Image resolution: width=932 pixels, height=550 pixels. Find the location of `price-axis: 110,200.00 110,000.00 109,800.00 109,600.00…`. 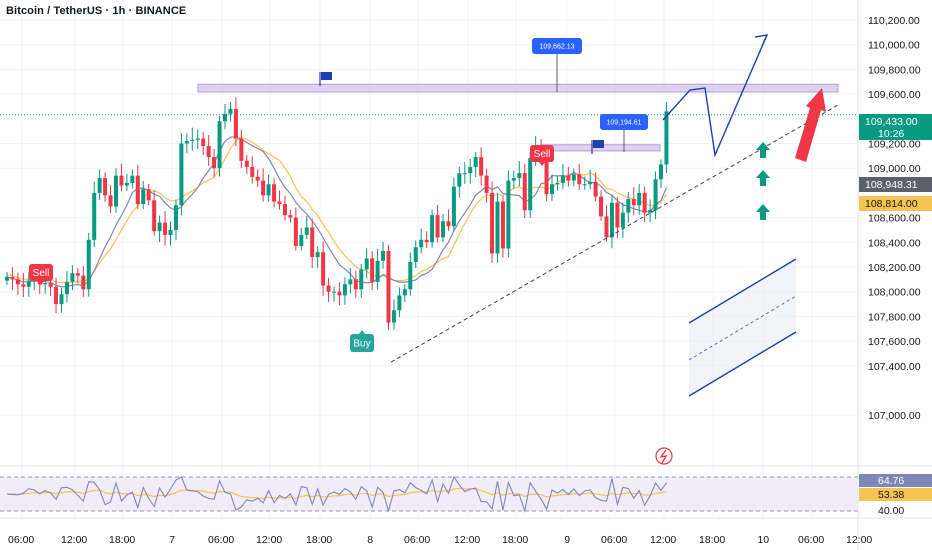

price-axis: 110,200.00 110,000.00 109,800.00 109,600.00… is located at coordinates (895, 266).